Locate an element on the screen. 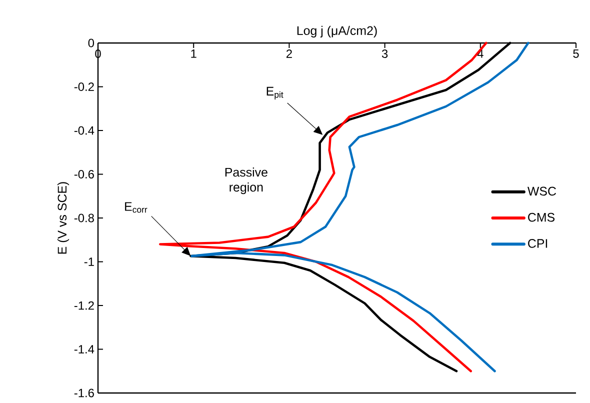 This screenshot has height=403, width=590. annotation: E$_{pit}$ is located at coordinates (275, 93).